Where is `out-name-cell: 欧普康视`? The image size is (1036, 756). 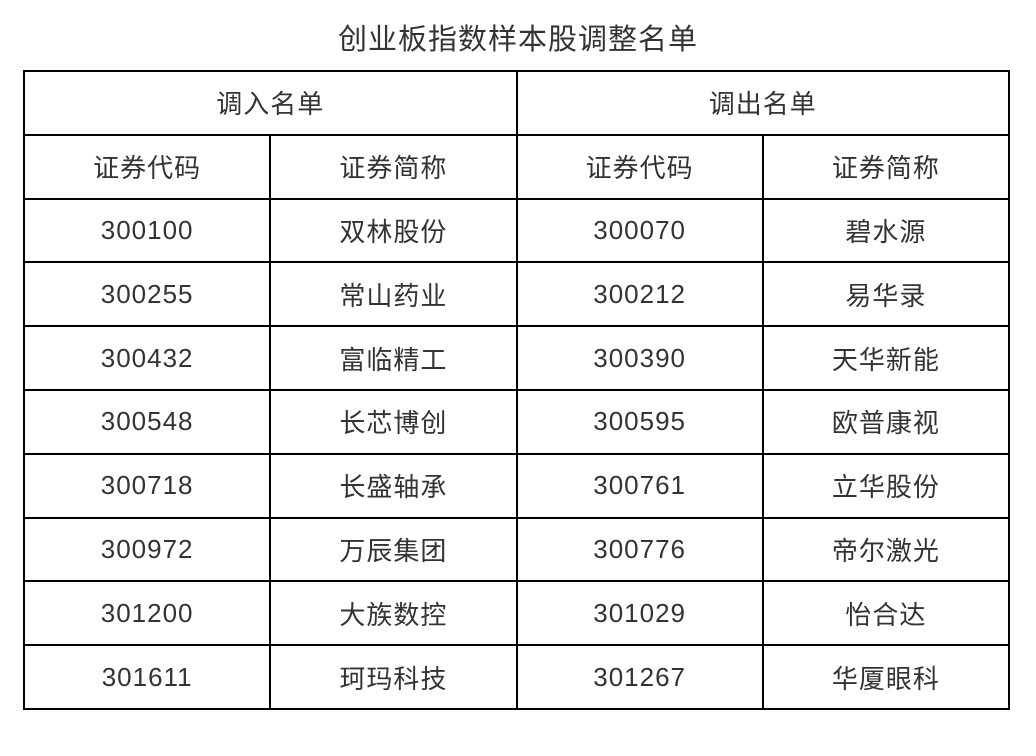 out-name-cell: 欧普康视 is located at coordinates (886, 421).